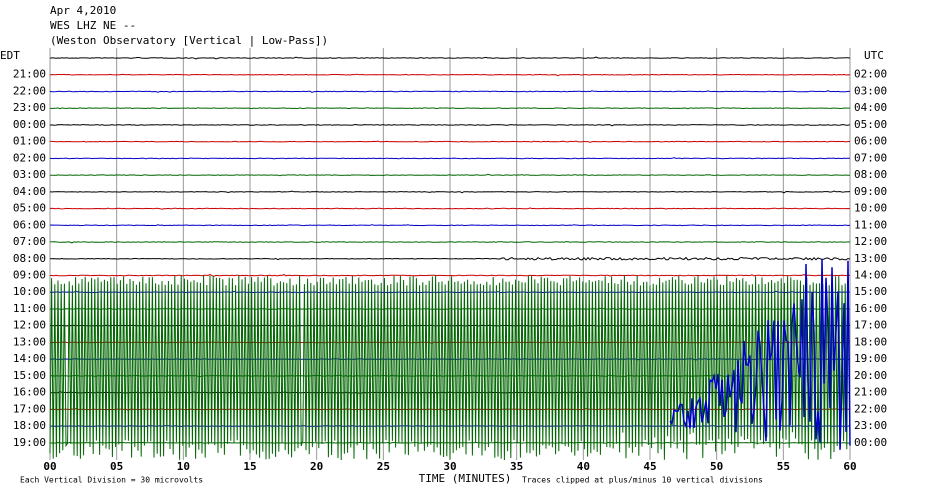  Describe the element at coordinates (49, 466) in the screenshot. I see `x-tick-label: 00` at that location.